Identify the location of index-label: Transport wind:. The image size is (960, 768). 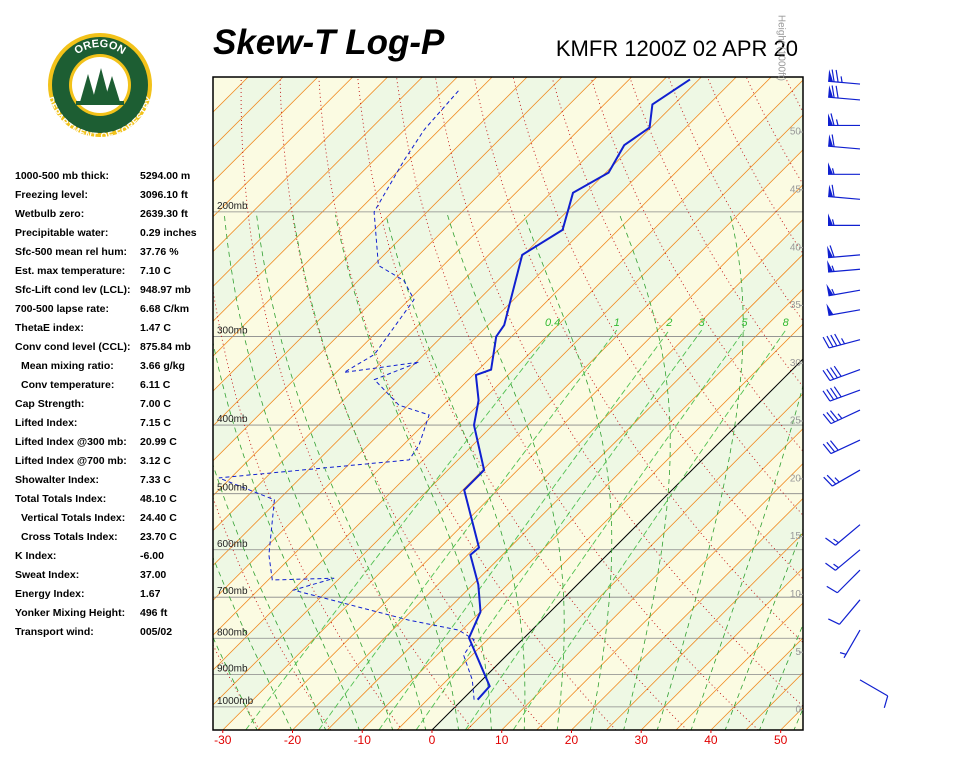
(54, 632).